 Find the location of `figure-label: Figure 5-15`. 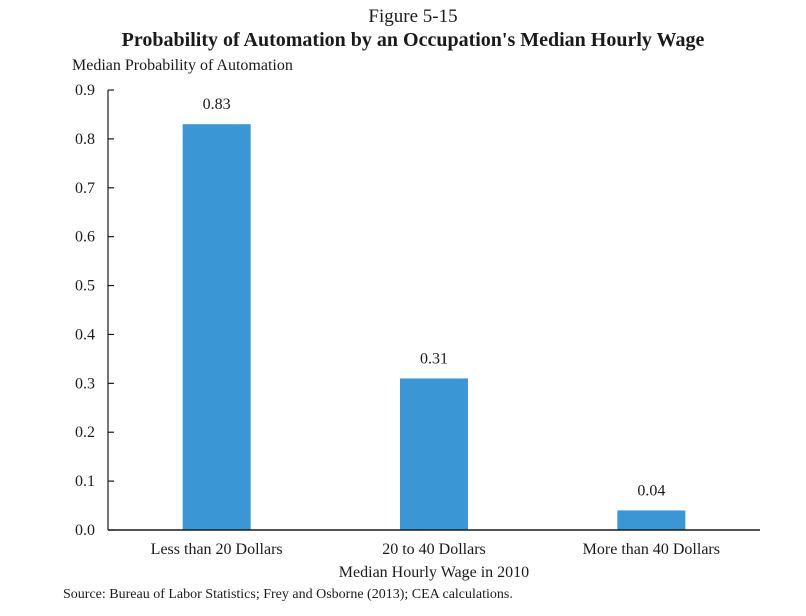

figure-label: Figure 5-15 is located at coordinates (412, 16).